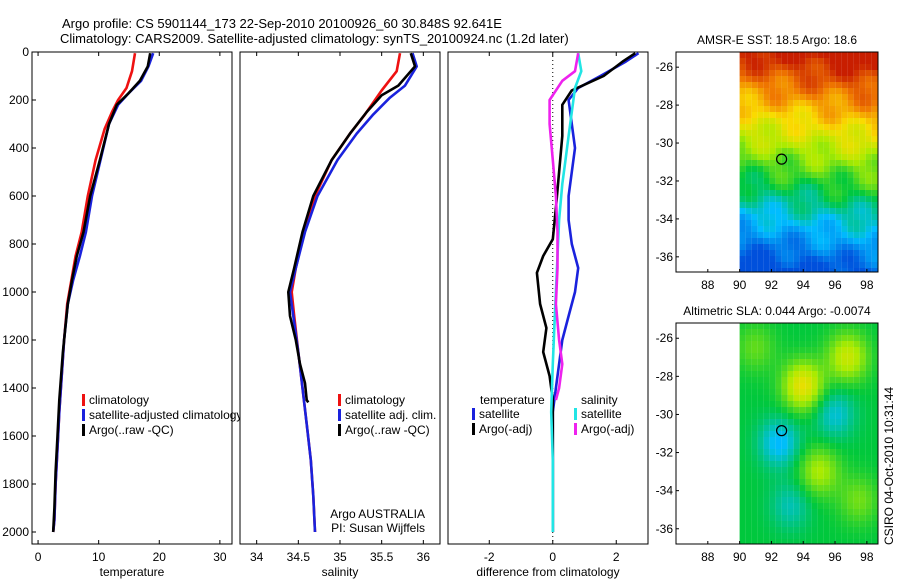 This screenshot has height=580, width=900. I want to click on sst-xtick-label: 88, so click(708, 285).